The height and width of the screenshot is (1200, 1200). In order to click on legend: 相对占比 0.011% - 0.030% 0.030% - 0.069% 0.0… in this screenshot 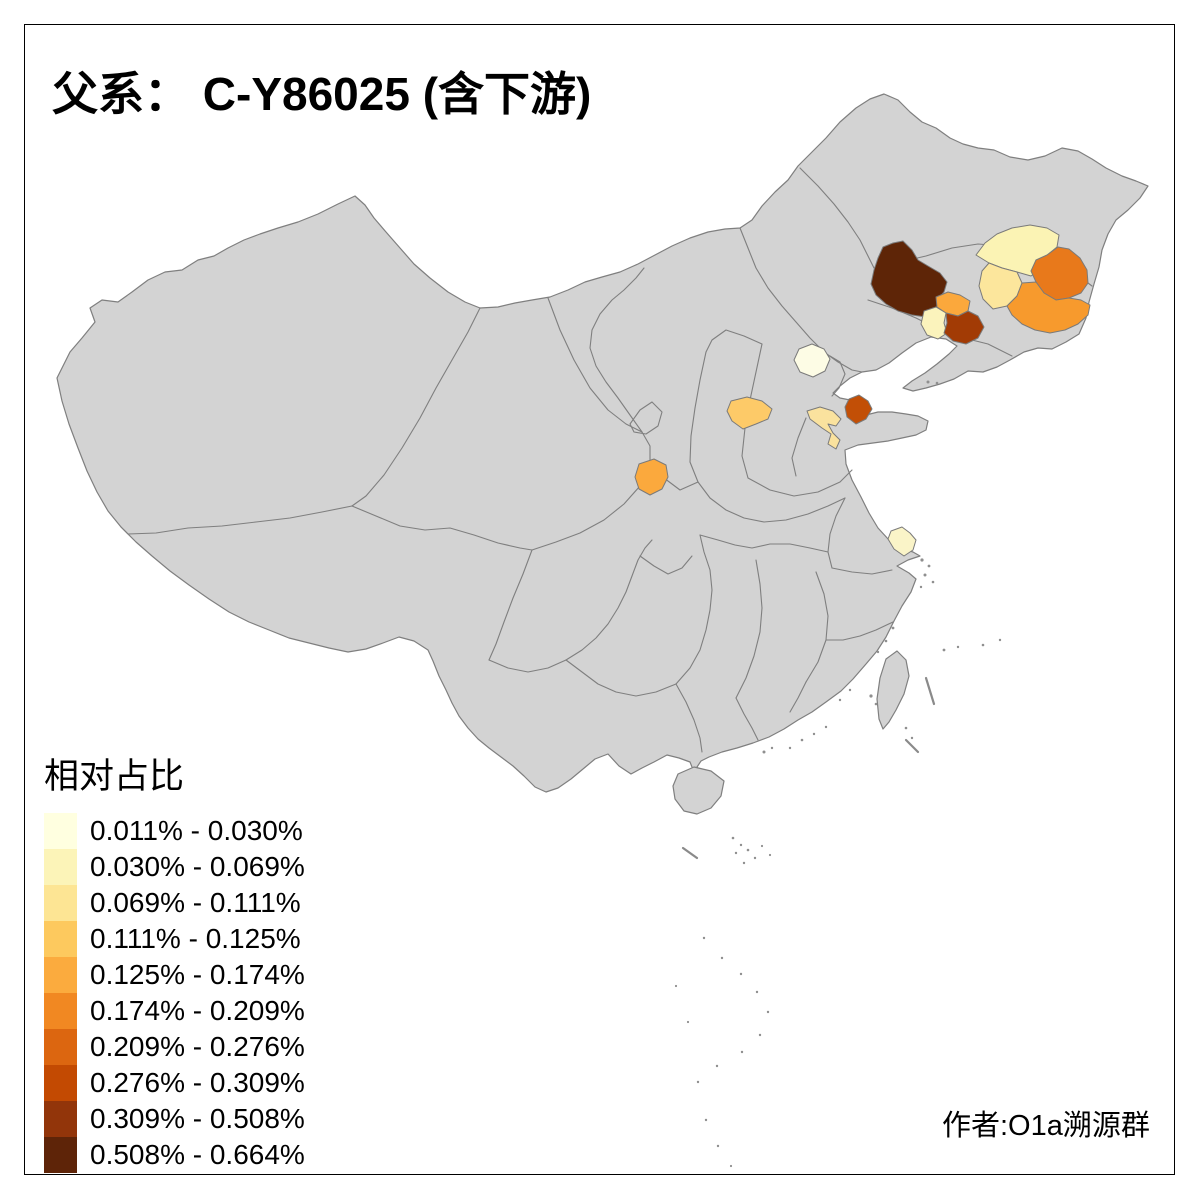, I will do `click(209, 960)`.